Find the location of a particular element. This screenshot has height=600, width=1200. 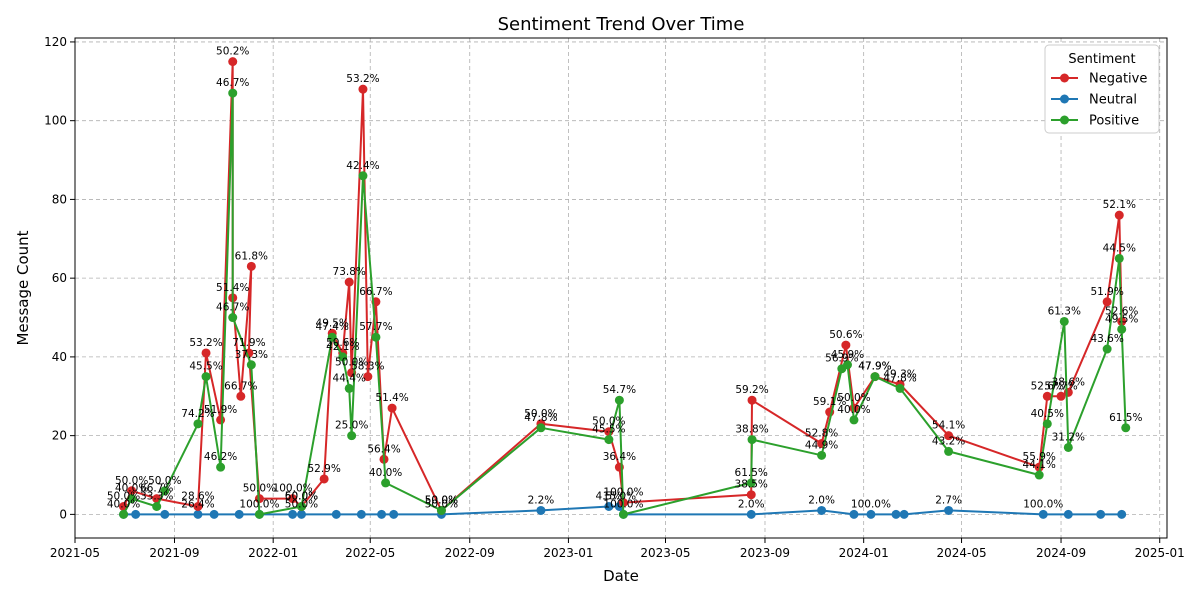

data-label-negative: 52.1% is located at coordinates (1119, 205).